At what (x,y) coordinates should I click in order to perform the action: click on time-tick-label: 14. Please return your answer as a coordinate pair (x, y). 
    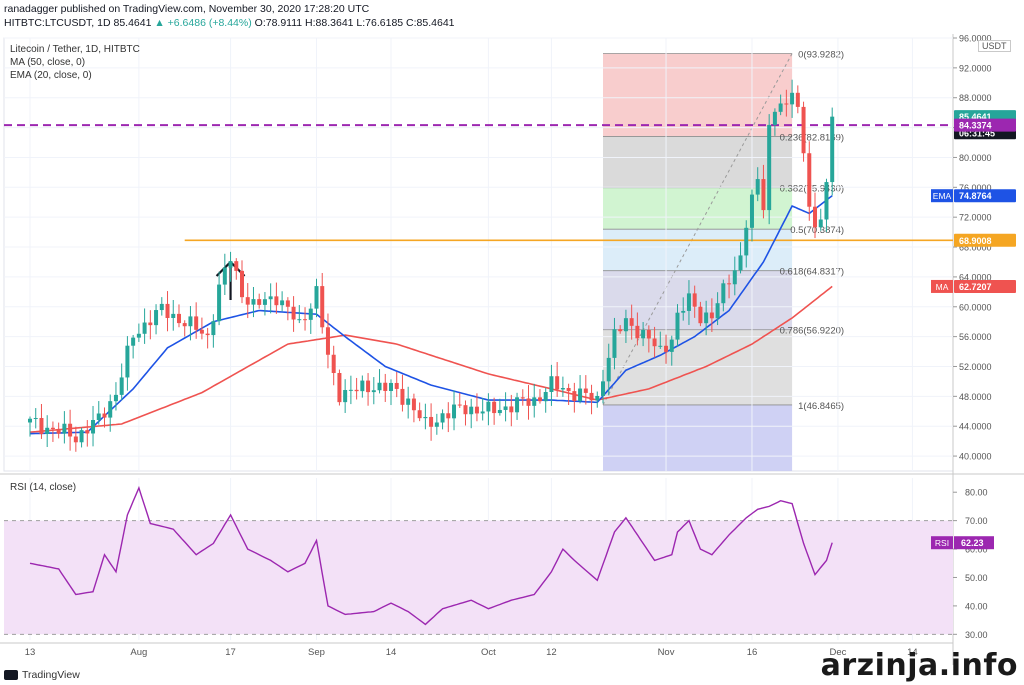
    Looking at the image, I should click on (912, 652).